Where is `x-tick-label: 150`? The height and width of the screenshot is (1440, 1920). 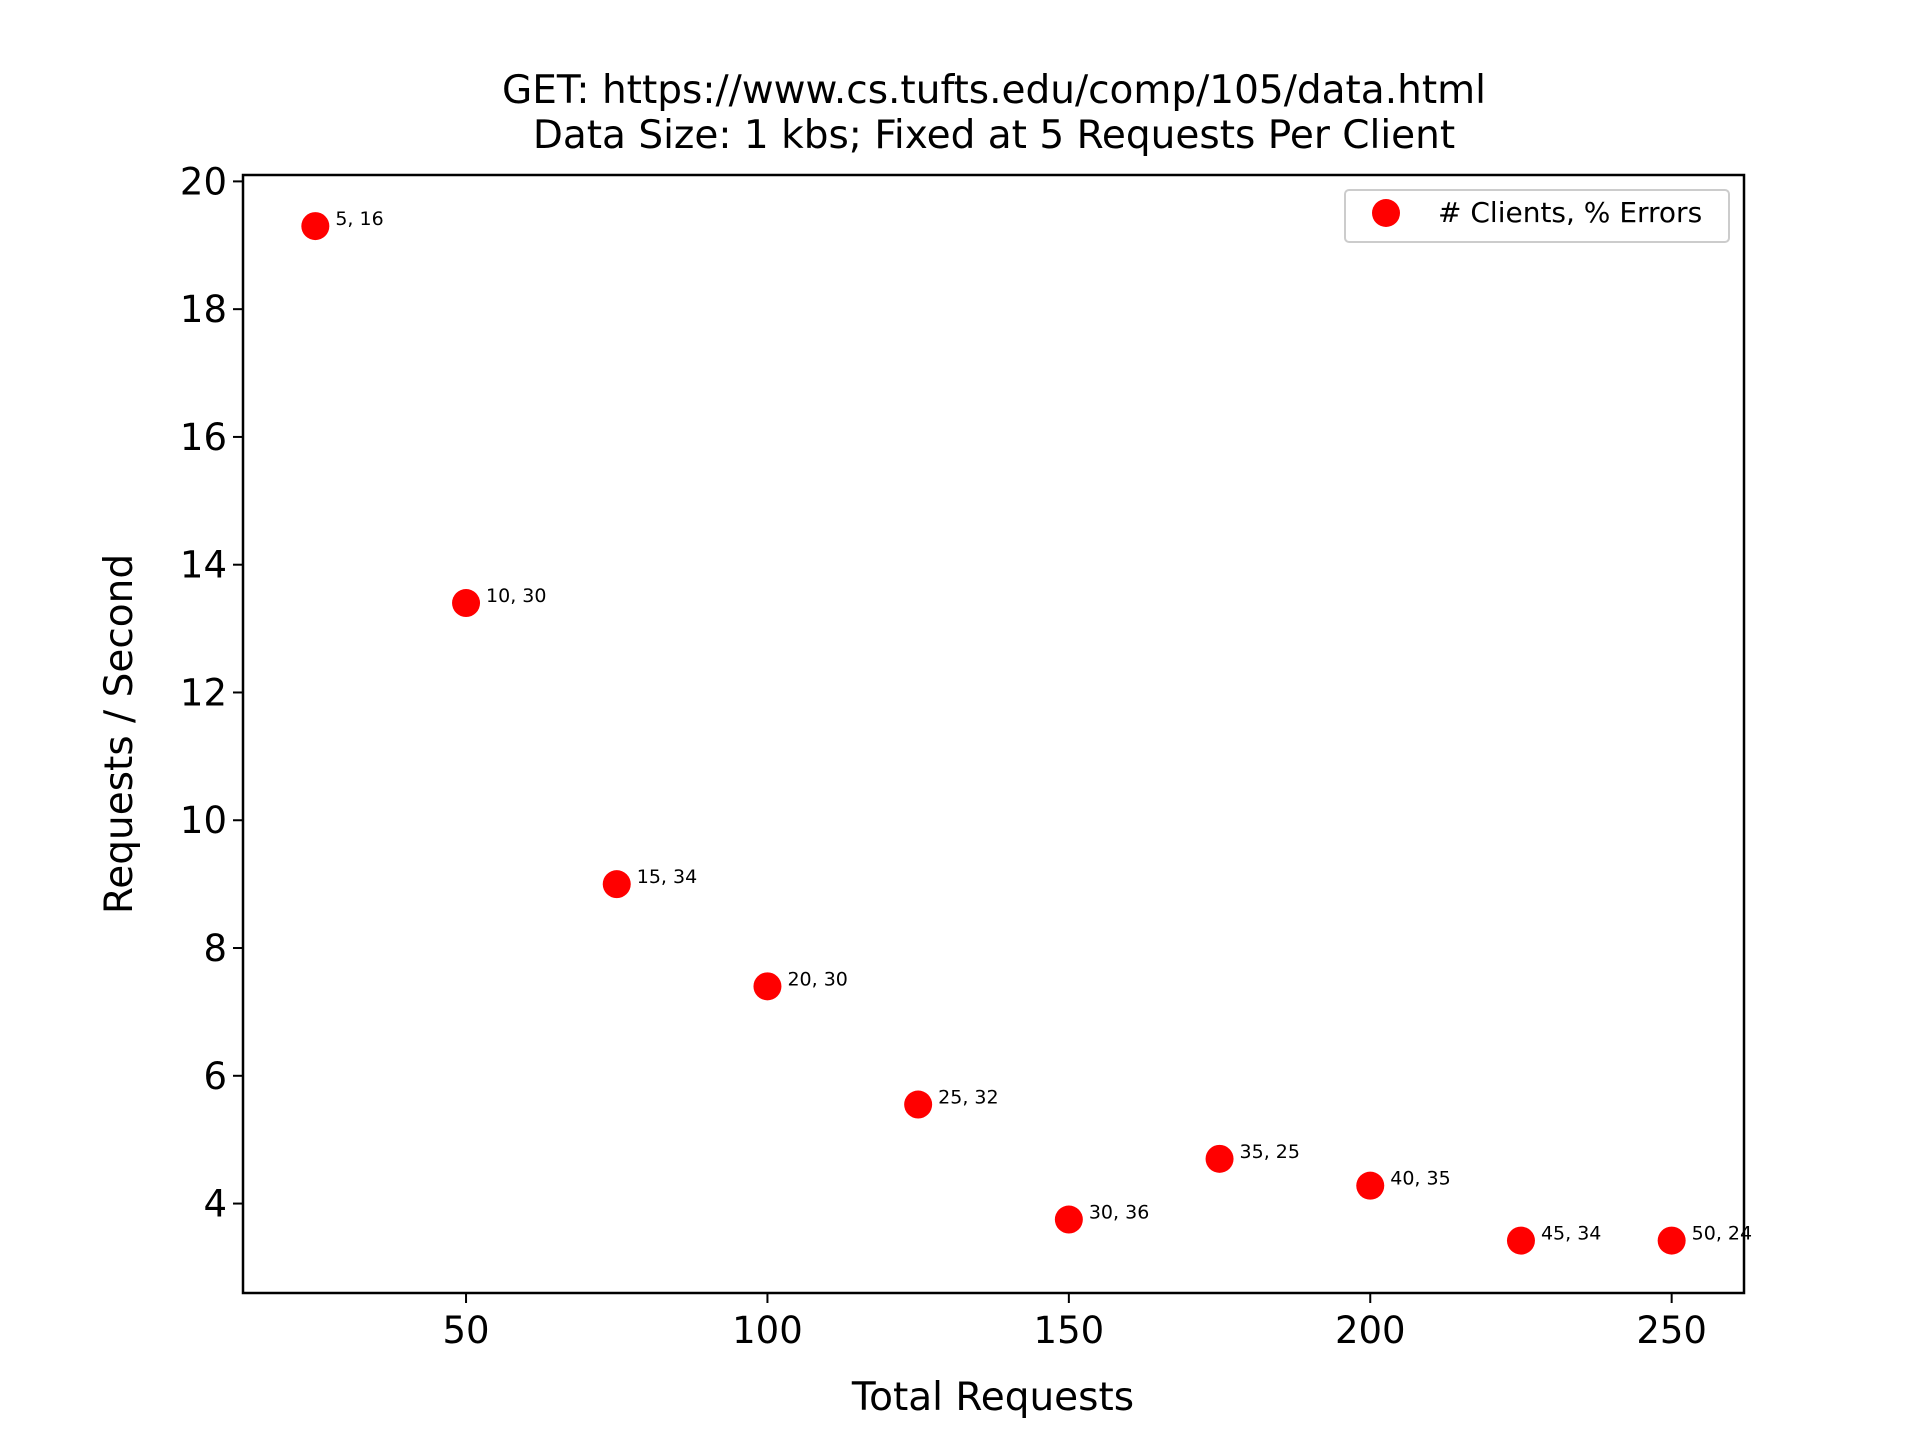 x-tick-label: 150 is located at coordinates (1069, 1330).